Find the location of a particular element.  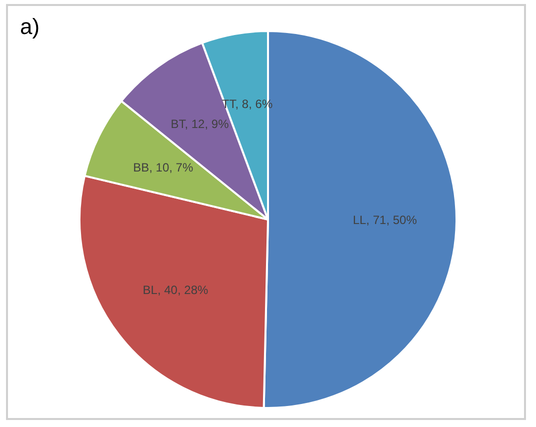

slice-label: LL, 71, 50% is located at coordinates (385, 220).